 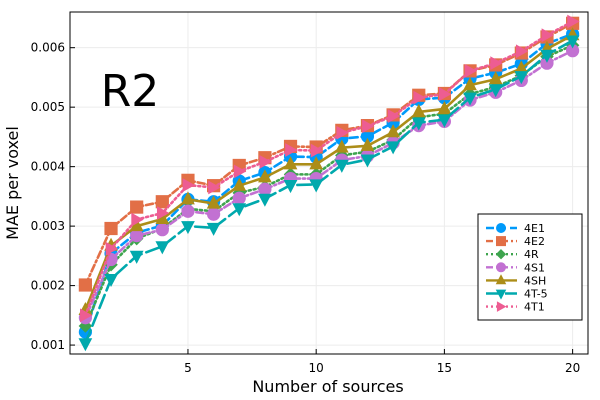 What do you see at coordinates (534, 241) in the screenshot?
I see `legend-label-4e2: 4E2` at bounding box center [534, 241].